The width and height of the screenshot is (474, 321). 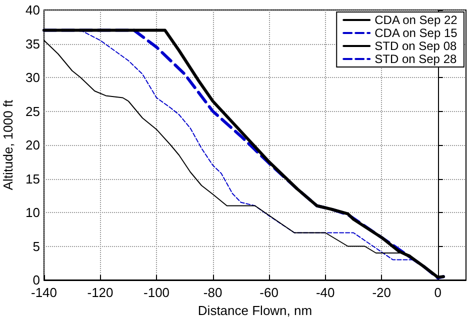 I want to click on y-tick-label: 10, so click(x=33, y=212).